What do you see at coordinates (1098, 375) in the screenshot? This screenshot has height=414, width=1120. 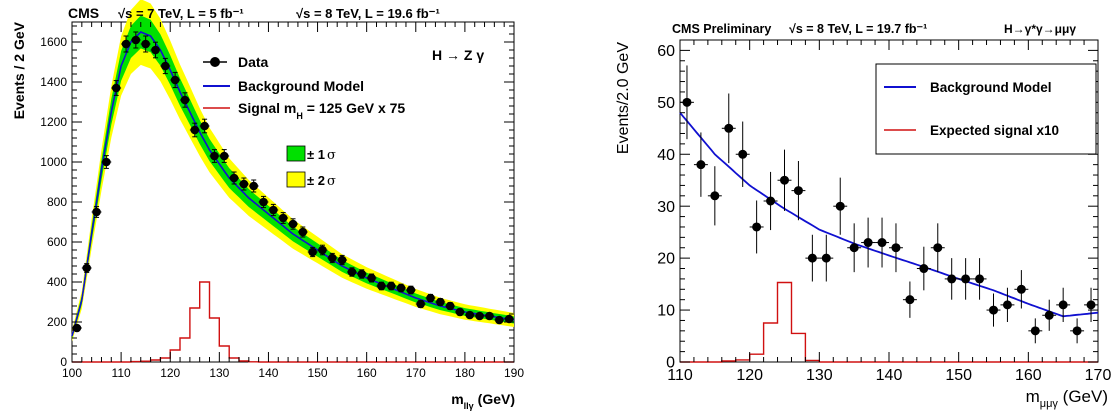 I see `x-tick-label: 170` at bounding box center [1098, 375].